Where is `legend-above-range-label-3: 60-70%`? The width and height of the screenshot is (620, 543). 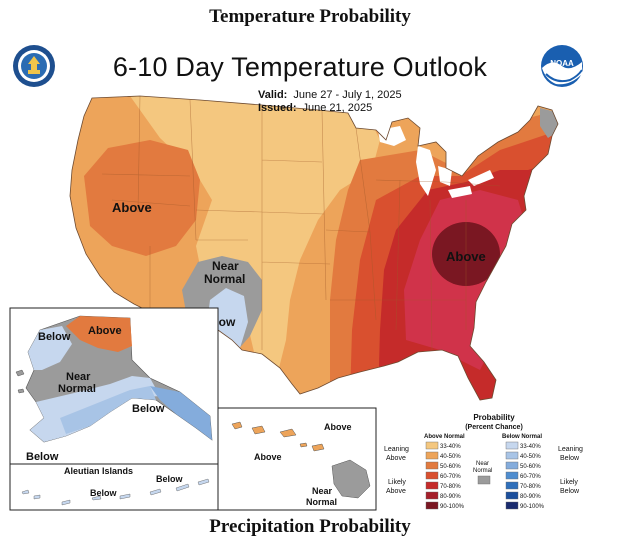 legend-above-range-label-3: 60-70% is located at coordinates (450, 477).